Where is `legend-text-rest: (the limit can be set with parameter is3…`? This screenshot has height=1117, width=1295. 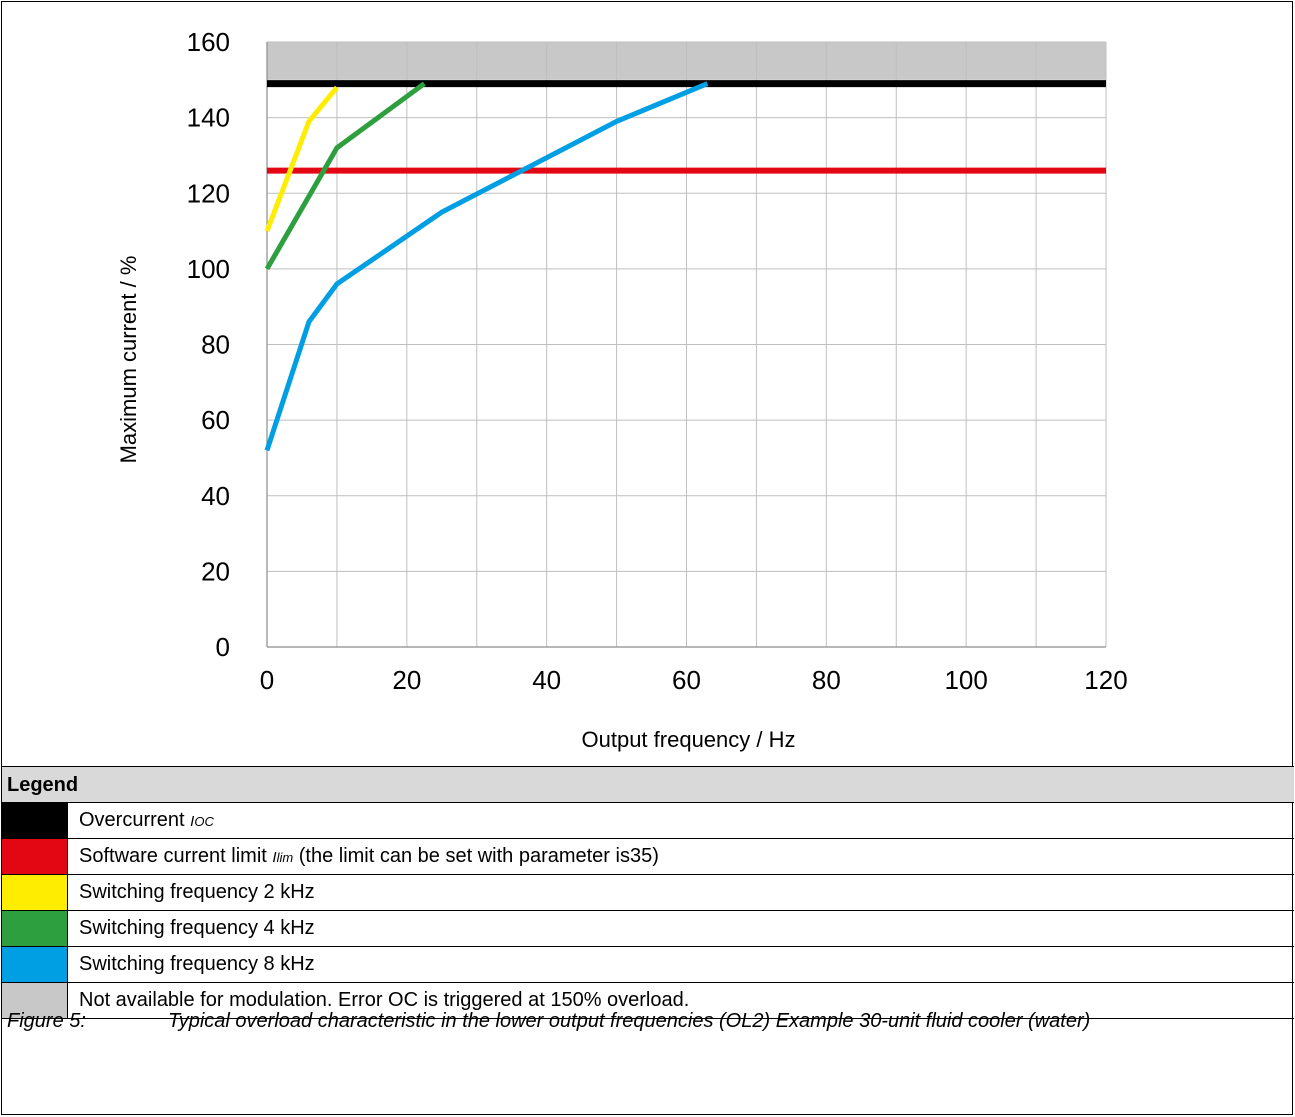
legend-text-rest: (the limit can be set with parameter is3… is located at coordinates (476, 856).